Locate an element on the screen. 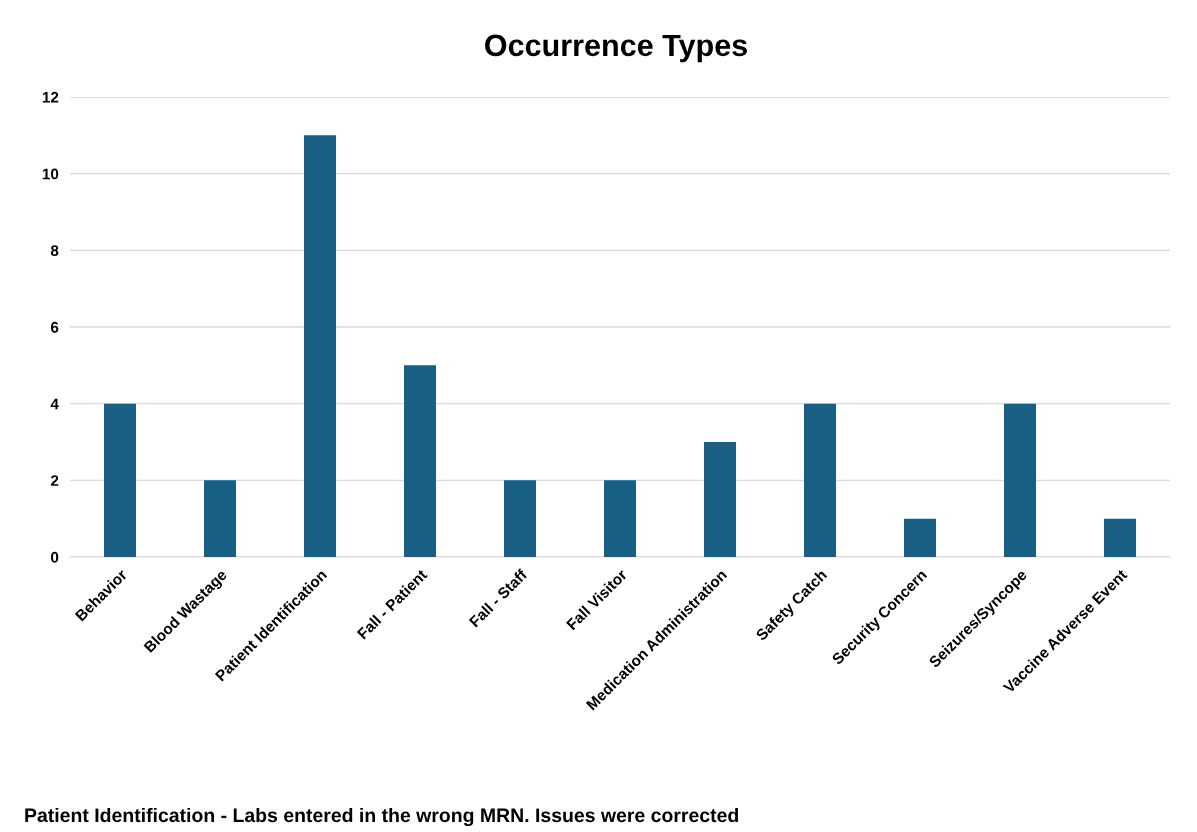  y-tick-label: 12 is located at coordinates (50, 97).